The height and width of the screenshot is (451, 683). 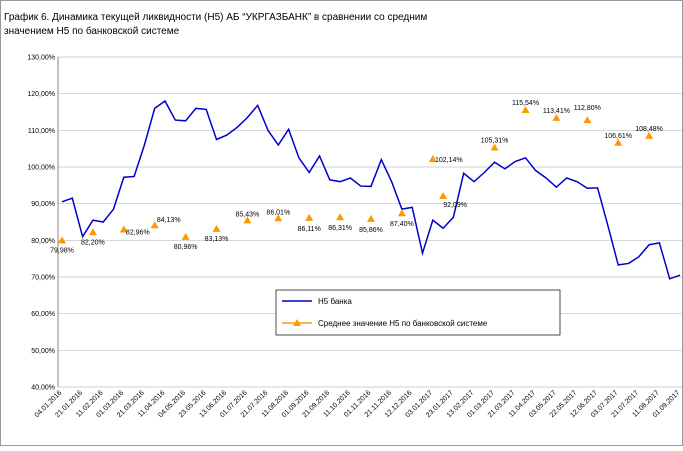 What do you see at coordinates (418, 312) in the screenshot?
I see `legend` at bounding box center [418, 312].